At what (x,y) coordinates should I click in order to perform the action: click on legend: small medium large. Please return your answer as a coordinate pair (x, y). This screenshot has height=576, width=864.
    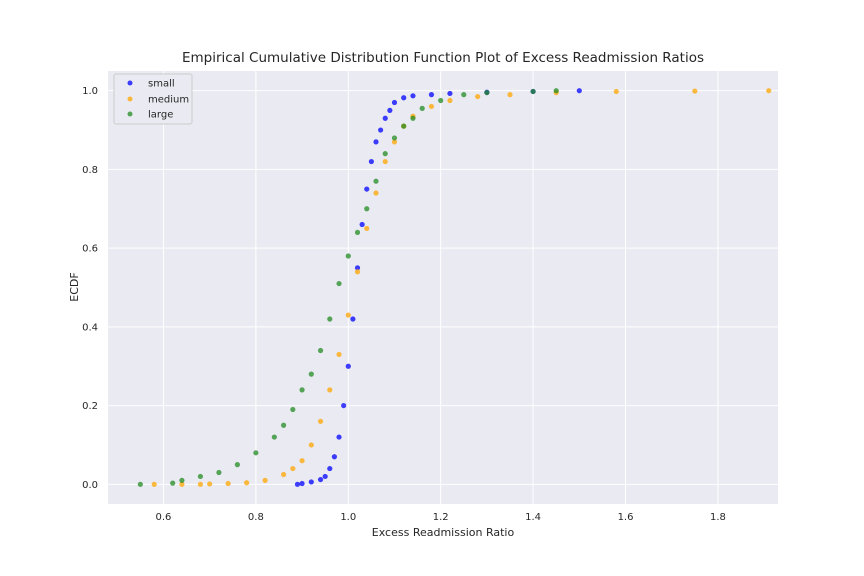
    Looking at the image, I should click on (153, 99).